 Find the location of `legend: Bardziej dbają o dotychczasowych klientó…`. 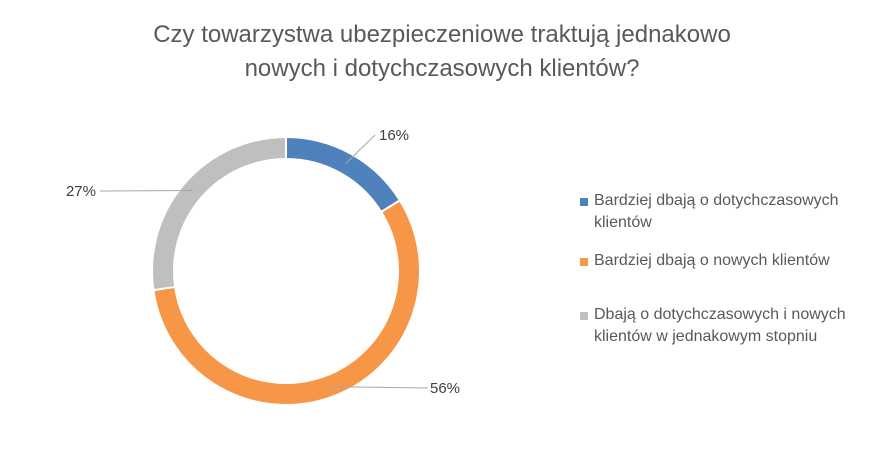

legend: Bardziej dbają o dotychczasowych klientó… is located at coordinates (730, 277).